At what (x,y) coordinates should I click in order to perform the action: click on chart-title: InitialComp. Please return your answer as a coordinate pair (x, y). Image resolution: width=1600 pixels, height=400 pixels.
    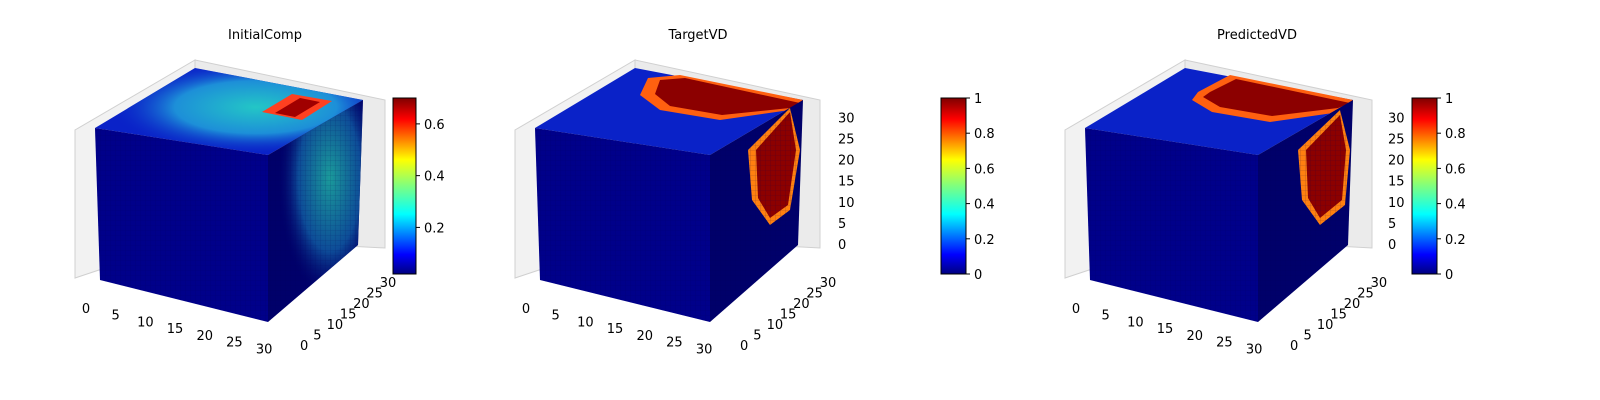
    Looking at the image, I should click on (265, 35).